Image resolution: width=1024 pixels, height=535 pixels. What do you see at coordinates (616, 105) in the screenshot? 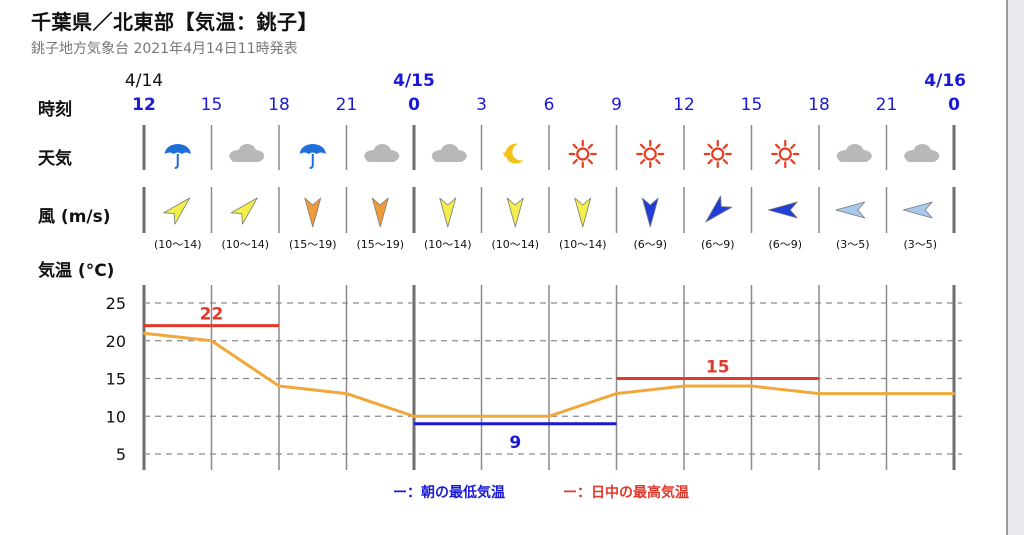
I see `hour-label: 9` at bounding box center [616, 105].